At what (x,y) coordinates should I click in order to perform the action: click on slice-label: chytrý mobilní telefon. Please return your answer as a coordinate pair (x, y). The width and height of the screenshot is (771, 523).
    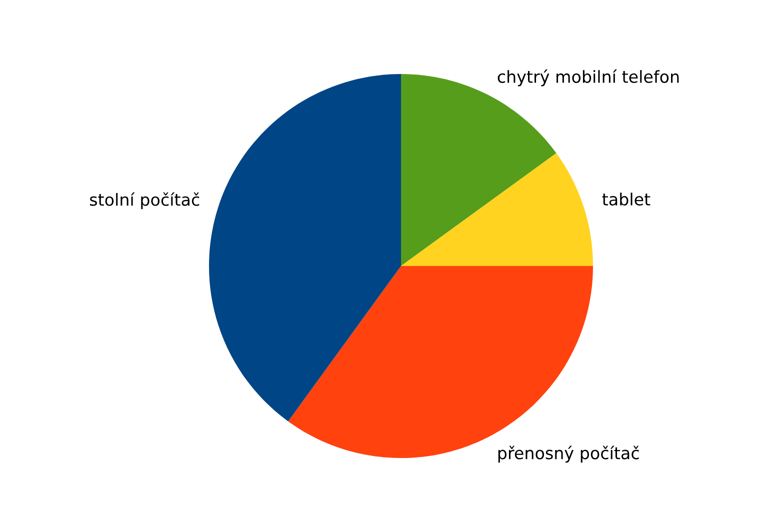
    Looking at the image, I should click on (588, 77).